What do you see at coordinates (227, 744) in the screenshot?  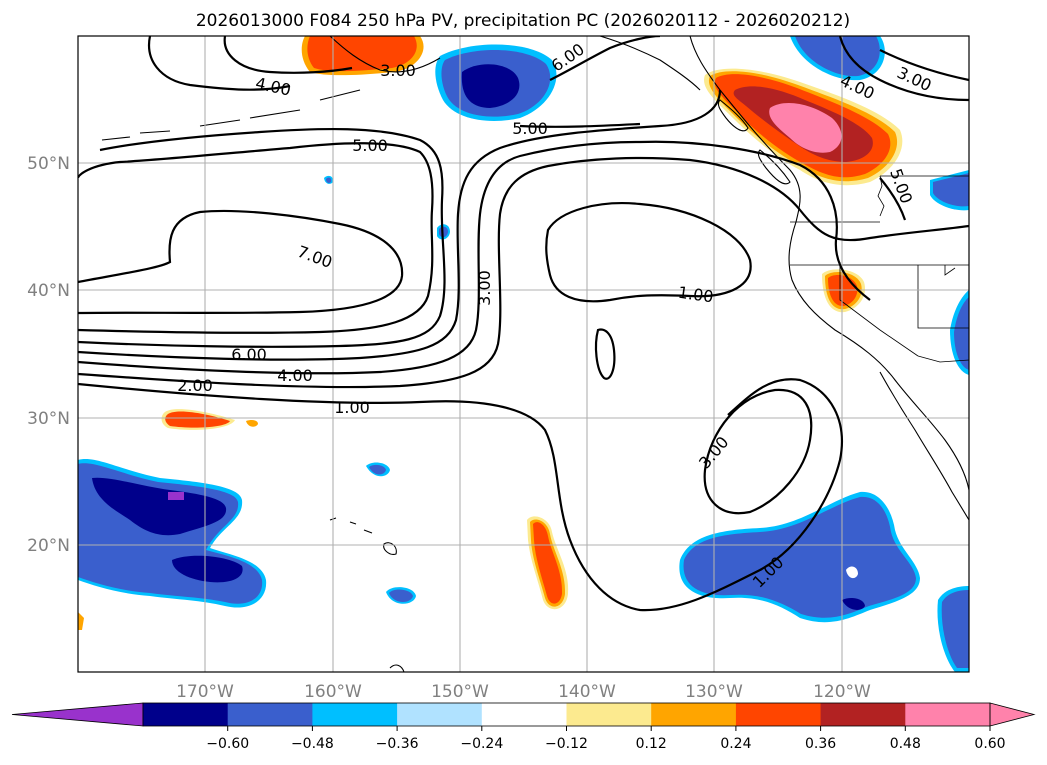 I see `colorbar-tick-label: −0.60` at bounding box center [227, 744].